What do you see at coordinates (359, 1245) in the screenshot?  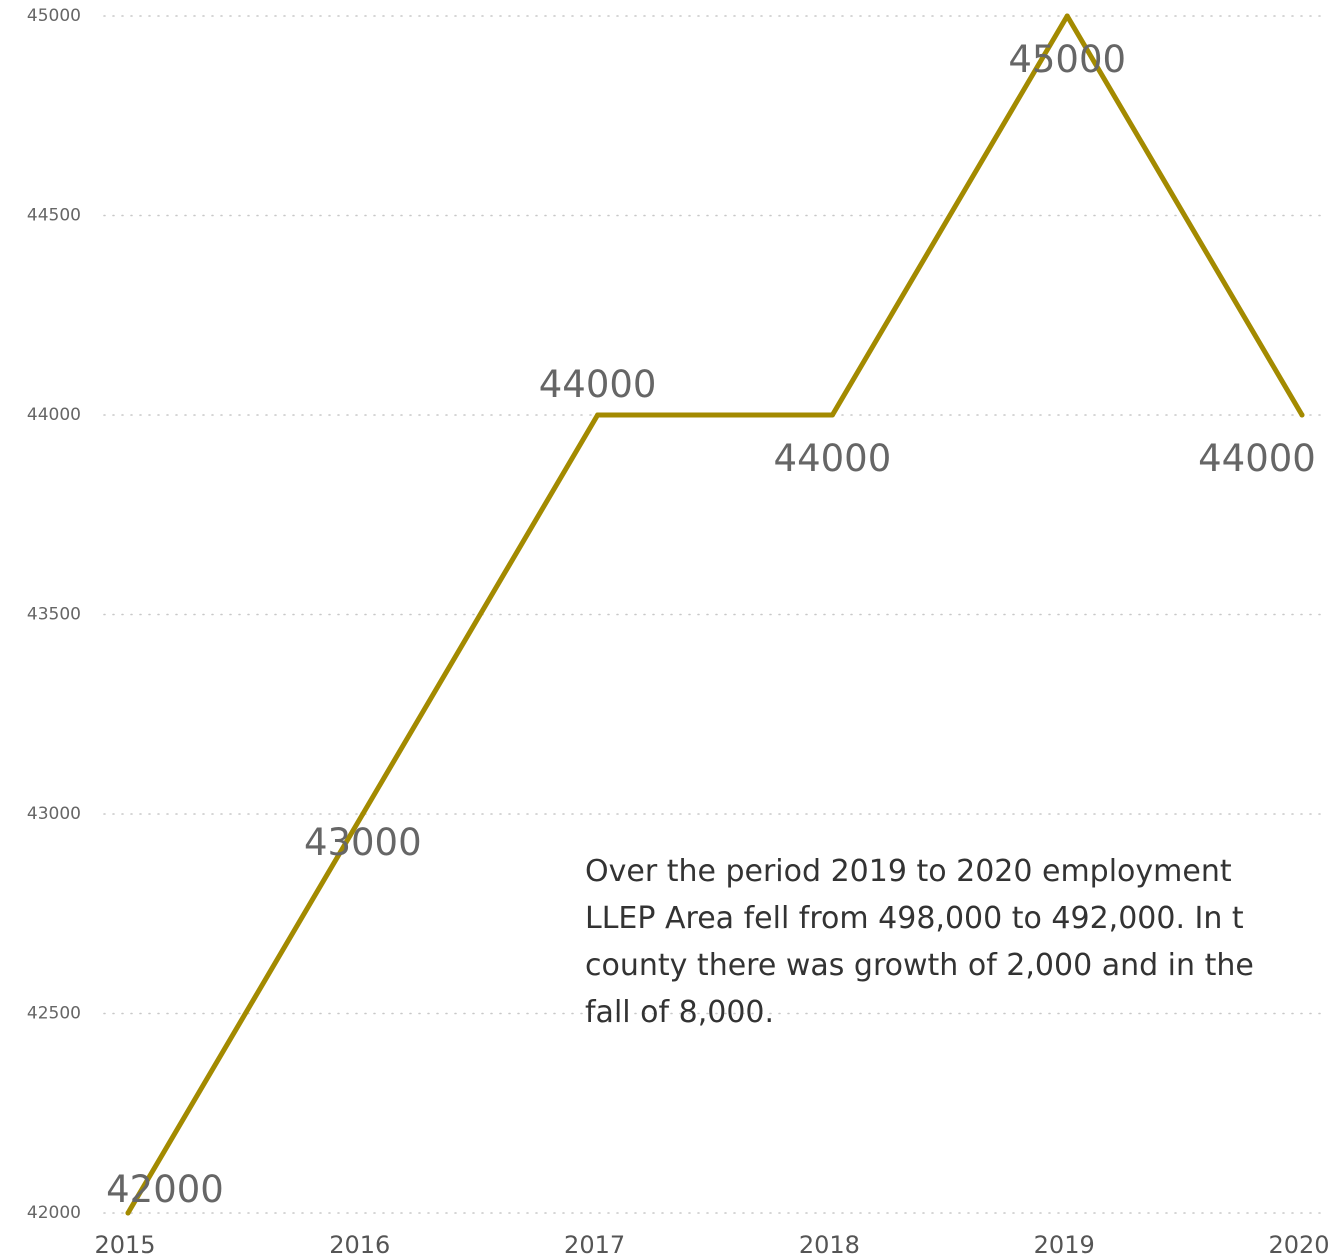 I see `x-tick-label: 2016` at bounding box center [359, 1245].